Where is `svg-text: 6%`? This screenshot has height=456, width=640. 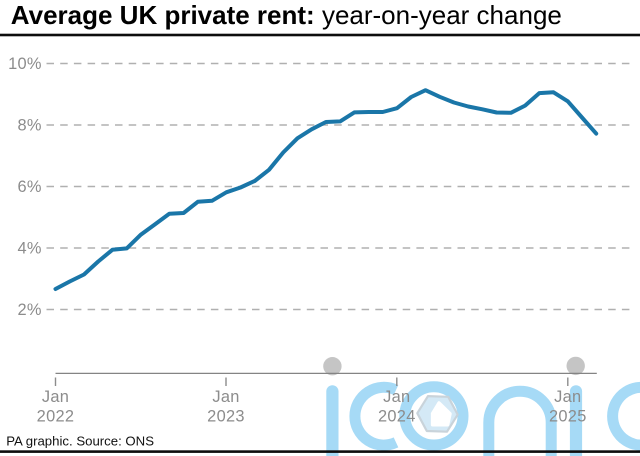
svg-text: 6% is located at coordinates (30, 187).